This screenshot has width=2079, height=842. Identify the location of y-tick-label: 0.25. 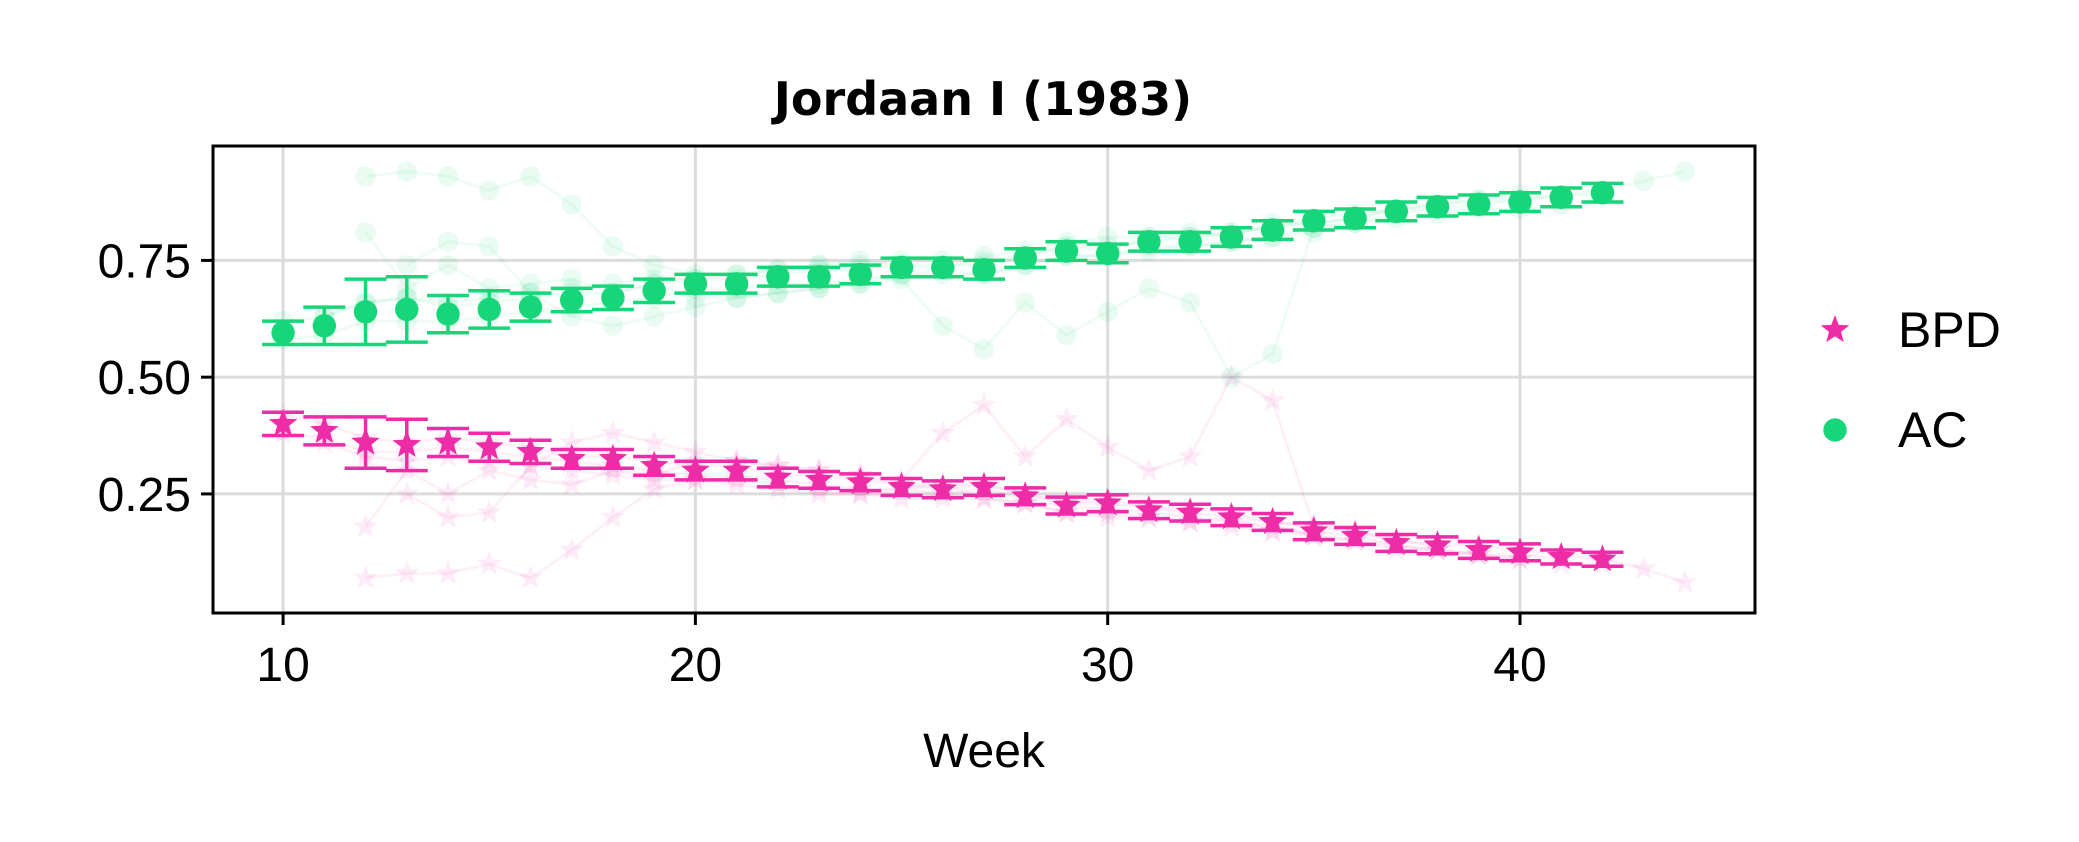
(144, 495).